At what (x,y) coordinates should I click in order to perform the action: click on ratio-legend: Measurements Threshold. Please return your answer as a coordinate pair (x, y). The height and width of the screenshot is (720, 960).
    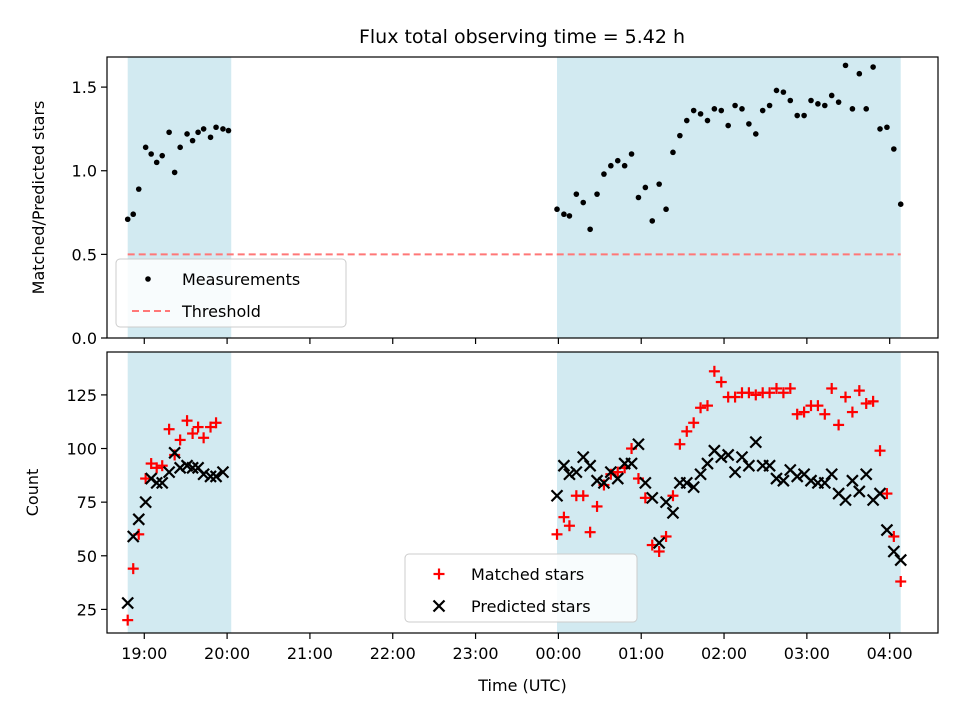
    Looking at the image, I should click on (231, 293).